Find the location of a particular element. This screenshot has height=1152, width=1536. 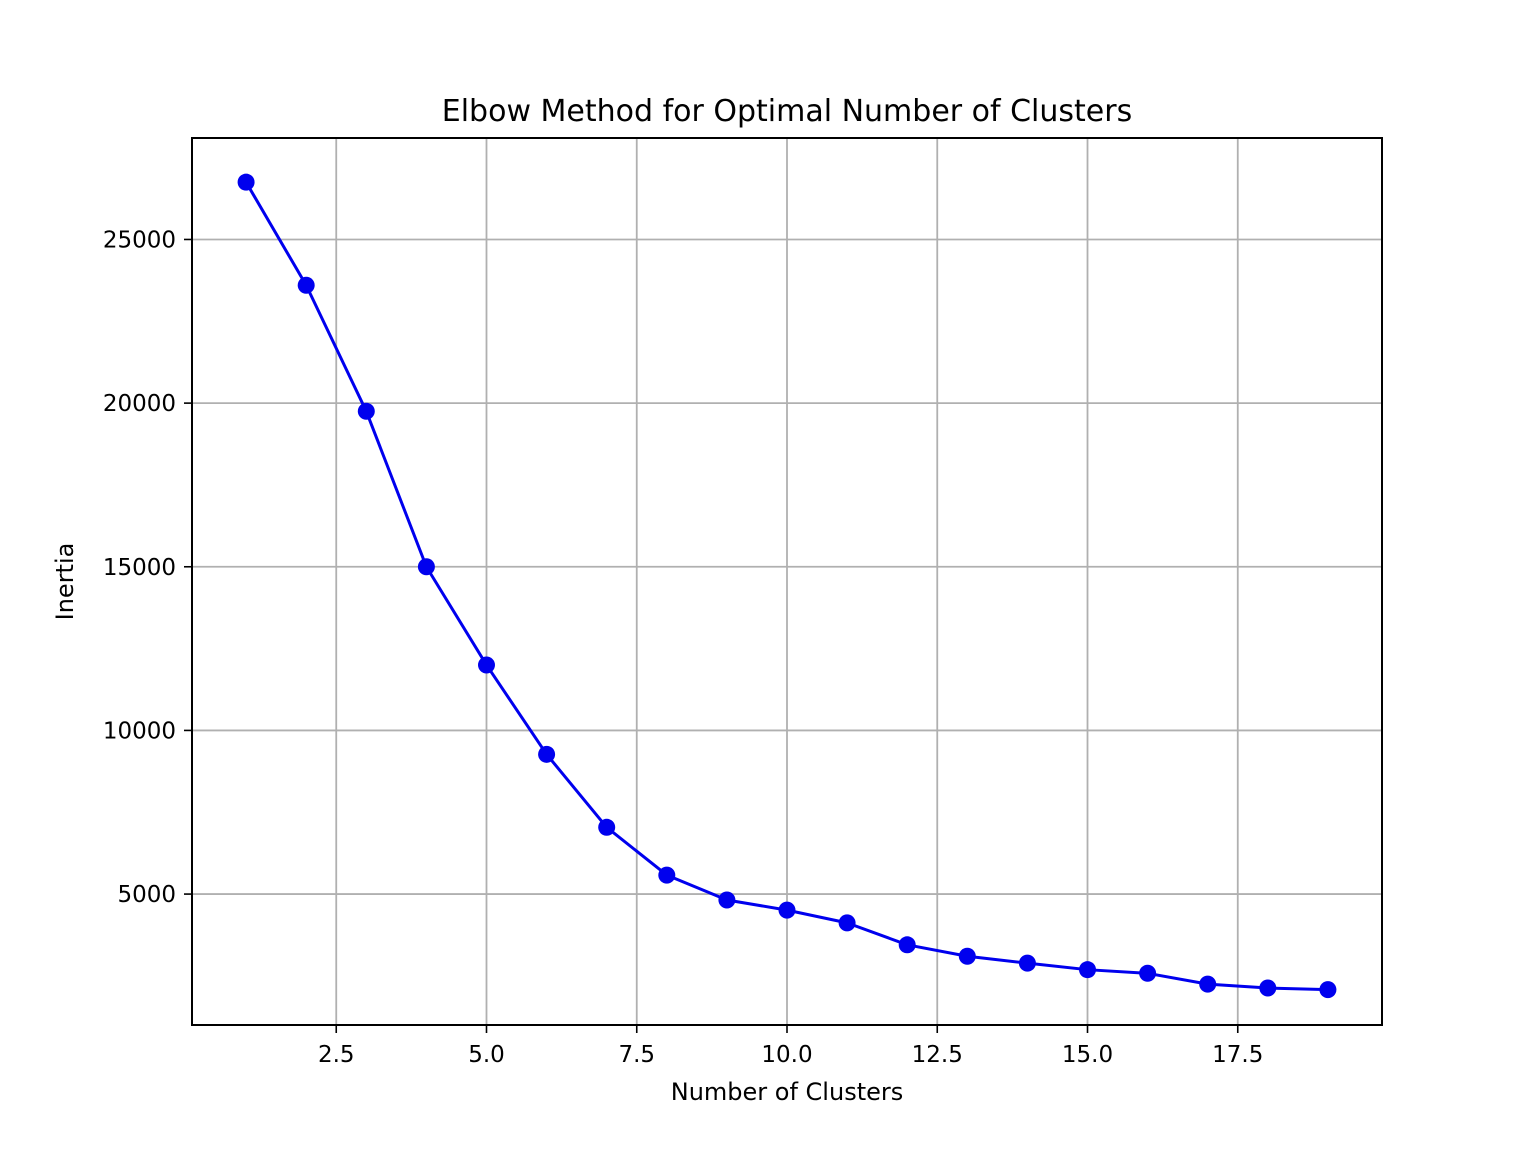

y-axis-label: Inertia is located at coordinates (65, 582).